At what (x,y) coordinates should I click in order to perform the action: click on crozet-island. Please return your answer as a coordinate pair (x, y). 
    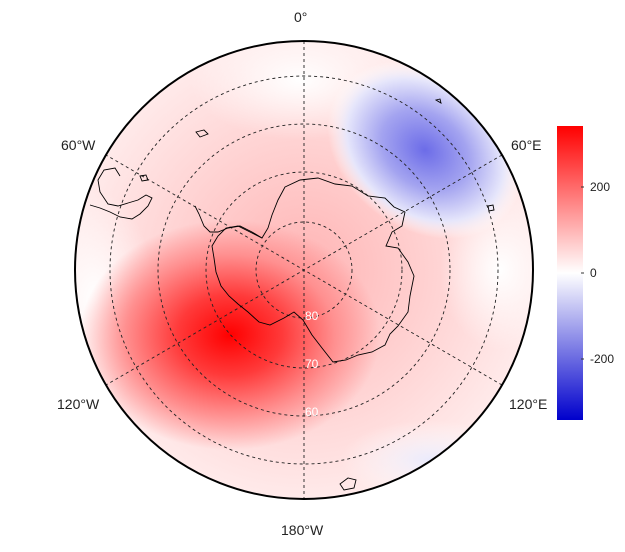
    Looking at the image, I should click on (438, 101).